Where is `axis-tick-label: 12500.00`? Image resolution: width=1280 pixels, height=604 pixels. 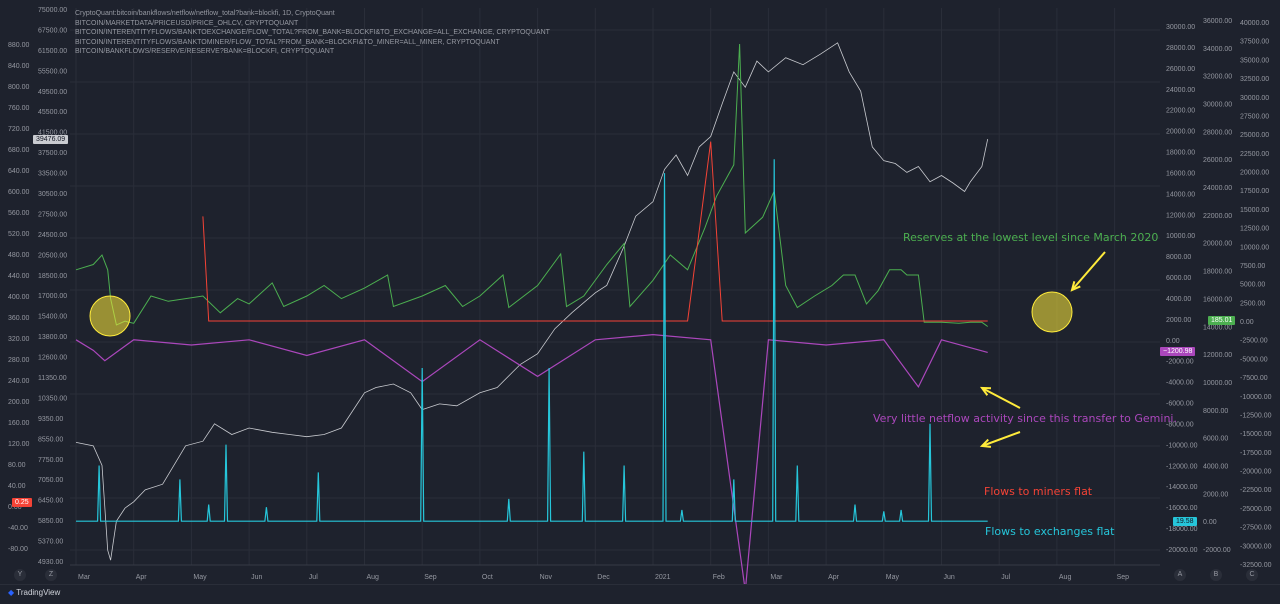
axis-tick-label: 12500.00 is located at coordinates (1254, 229).